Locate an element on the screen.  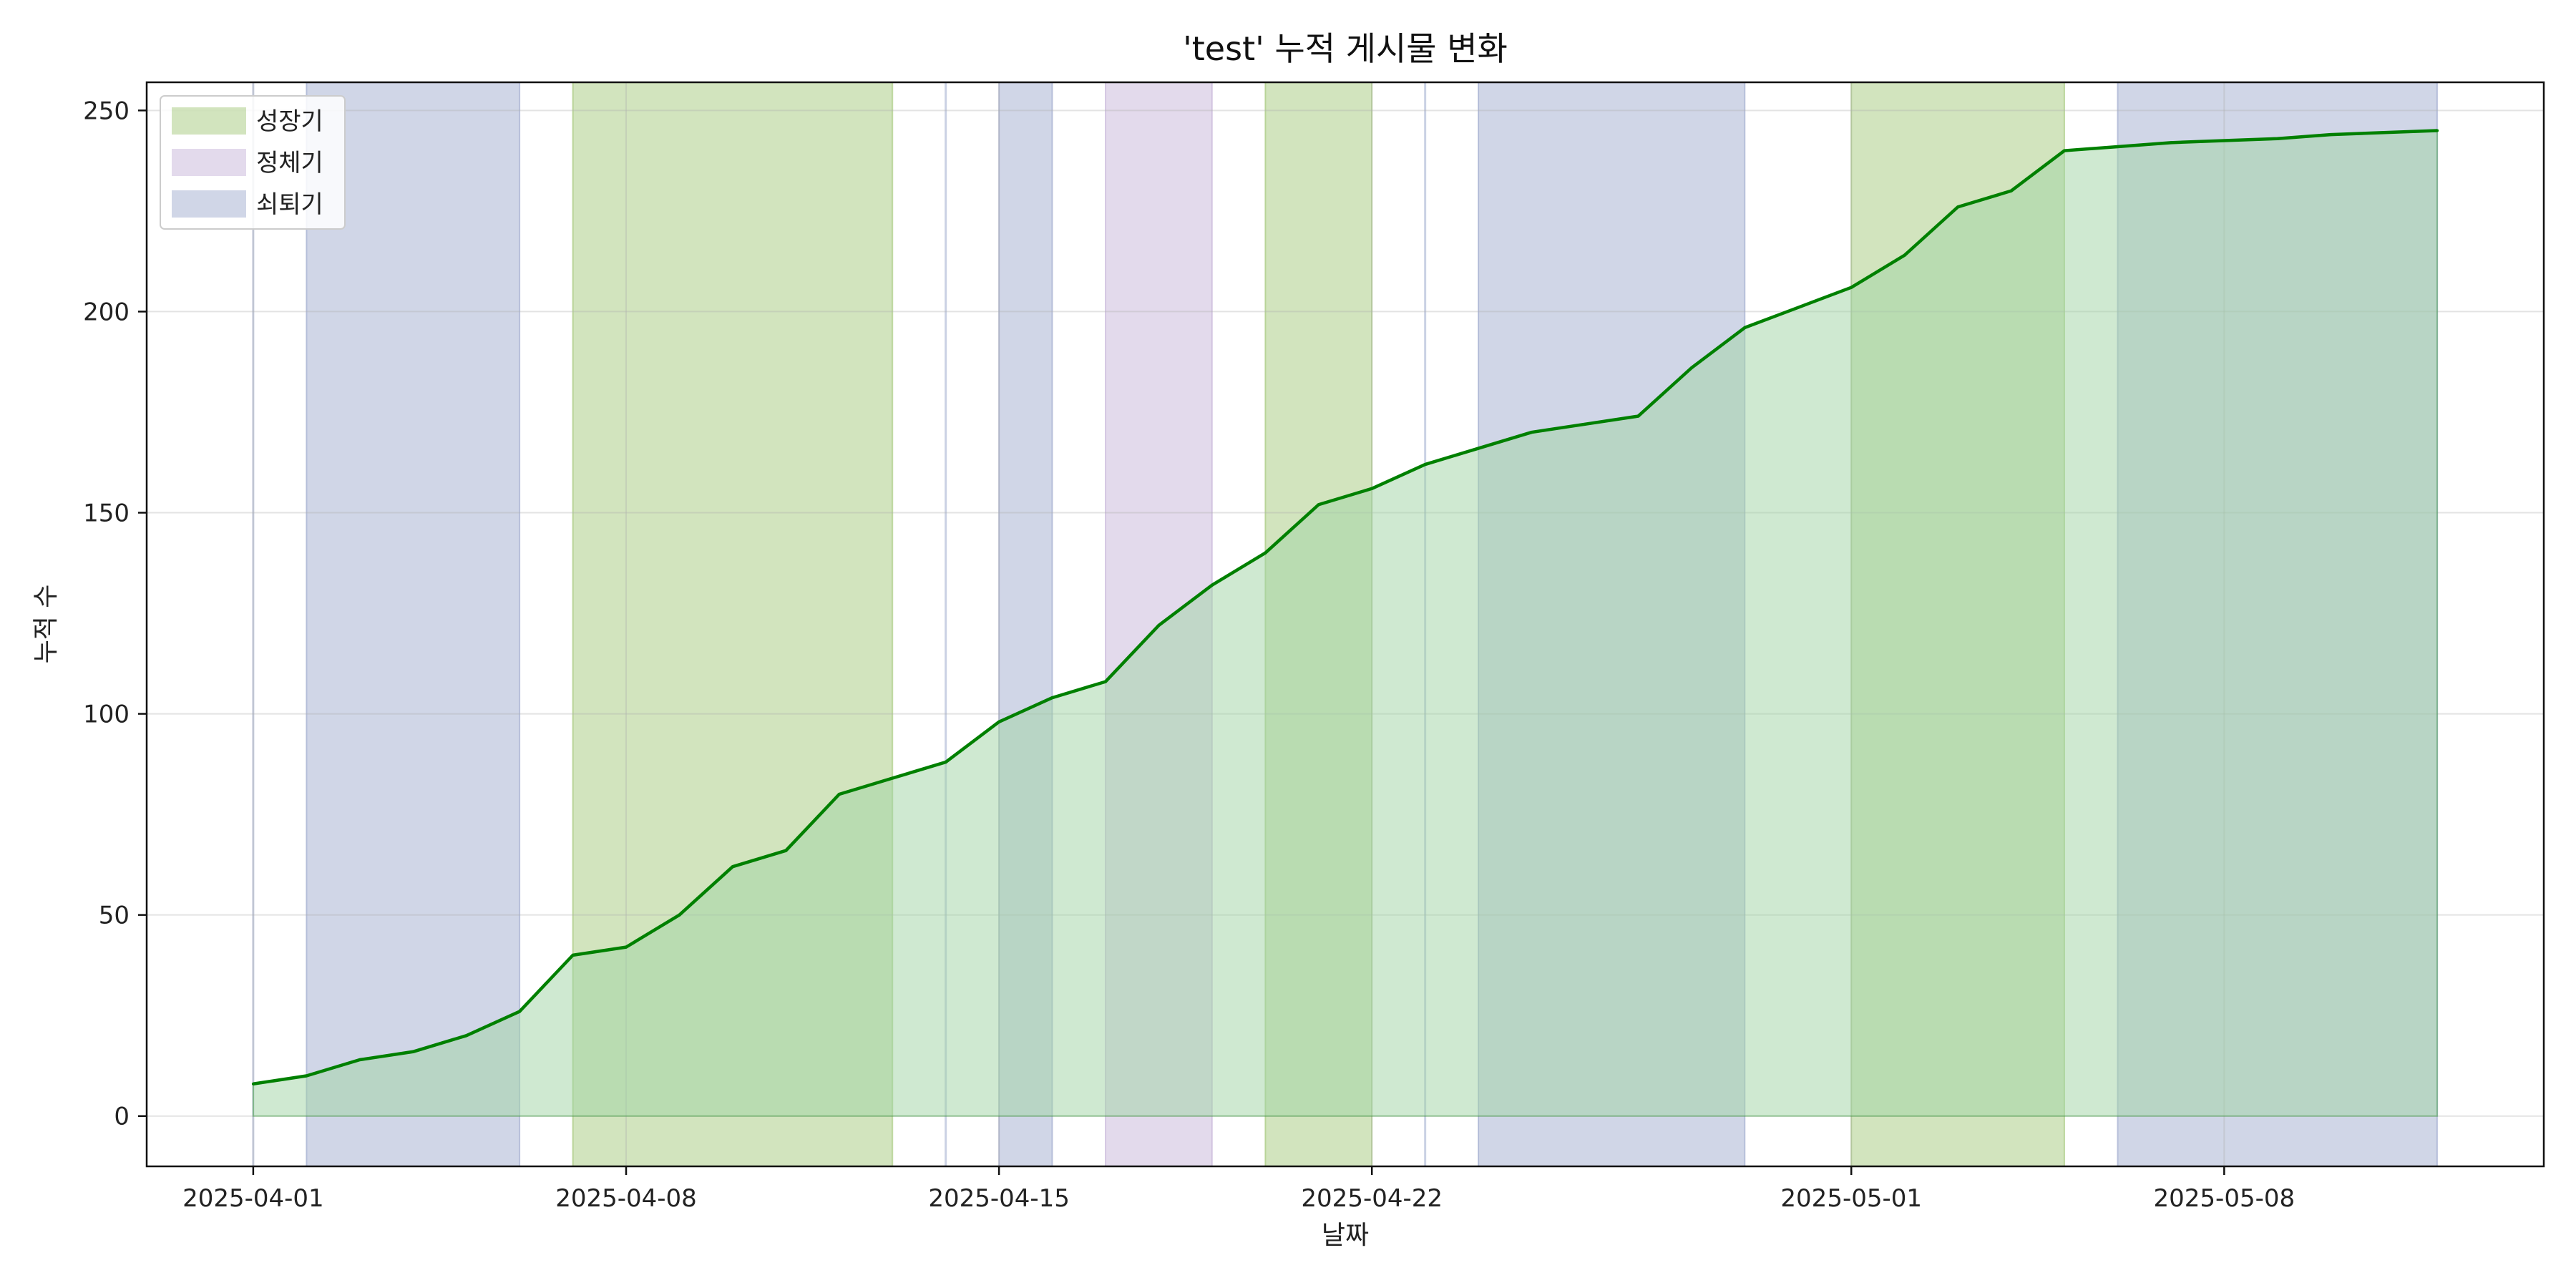
legend-label-0: 성장기 is located at coordinates (289, 122).